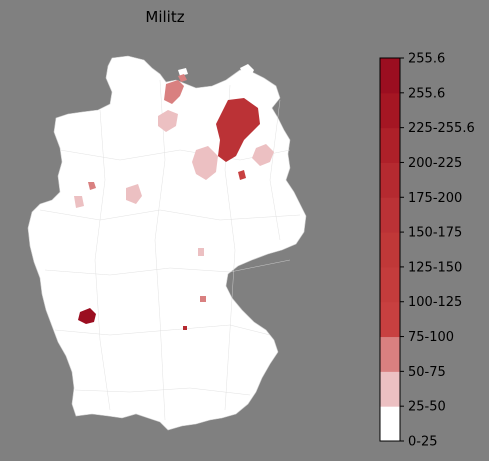 Image resolution: width=489 pixels, height=461 pixels. What do you see at coordinates (165, 17) in the screenshot?
I see `map-title: Militz` at bounding box center [165, 17].